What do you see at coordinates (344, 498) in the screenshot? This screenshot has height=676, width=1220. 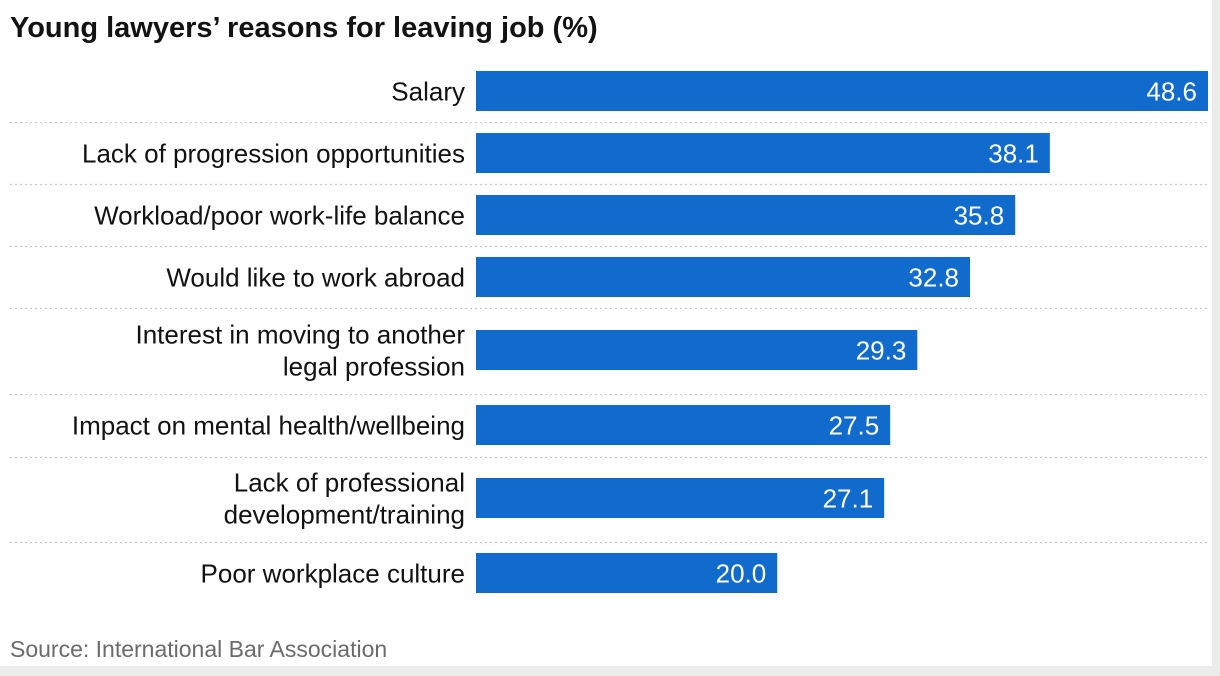 I see `category-label: Lack of professional development/training` at bounding box center [344, 498].